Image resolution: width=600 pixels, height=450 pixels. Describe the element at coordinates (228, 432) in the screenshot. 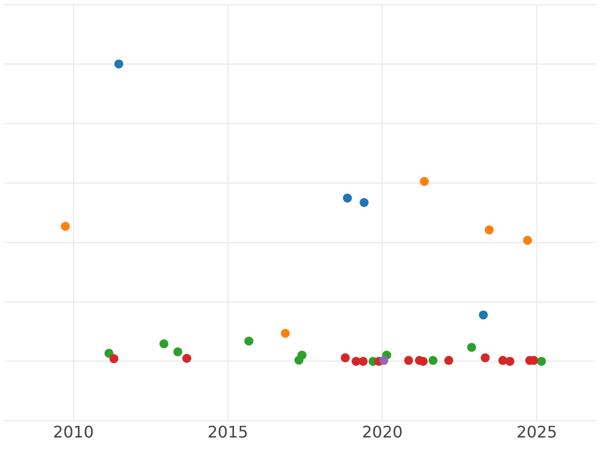

I see `x-tick-label: 2015` at that location.